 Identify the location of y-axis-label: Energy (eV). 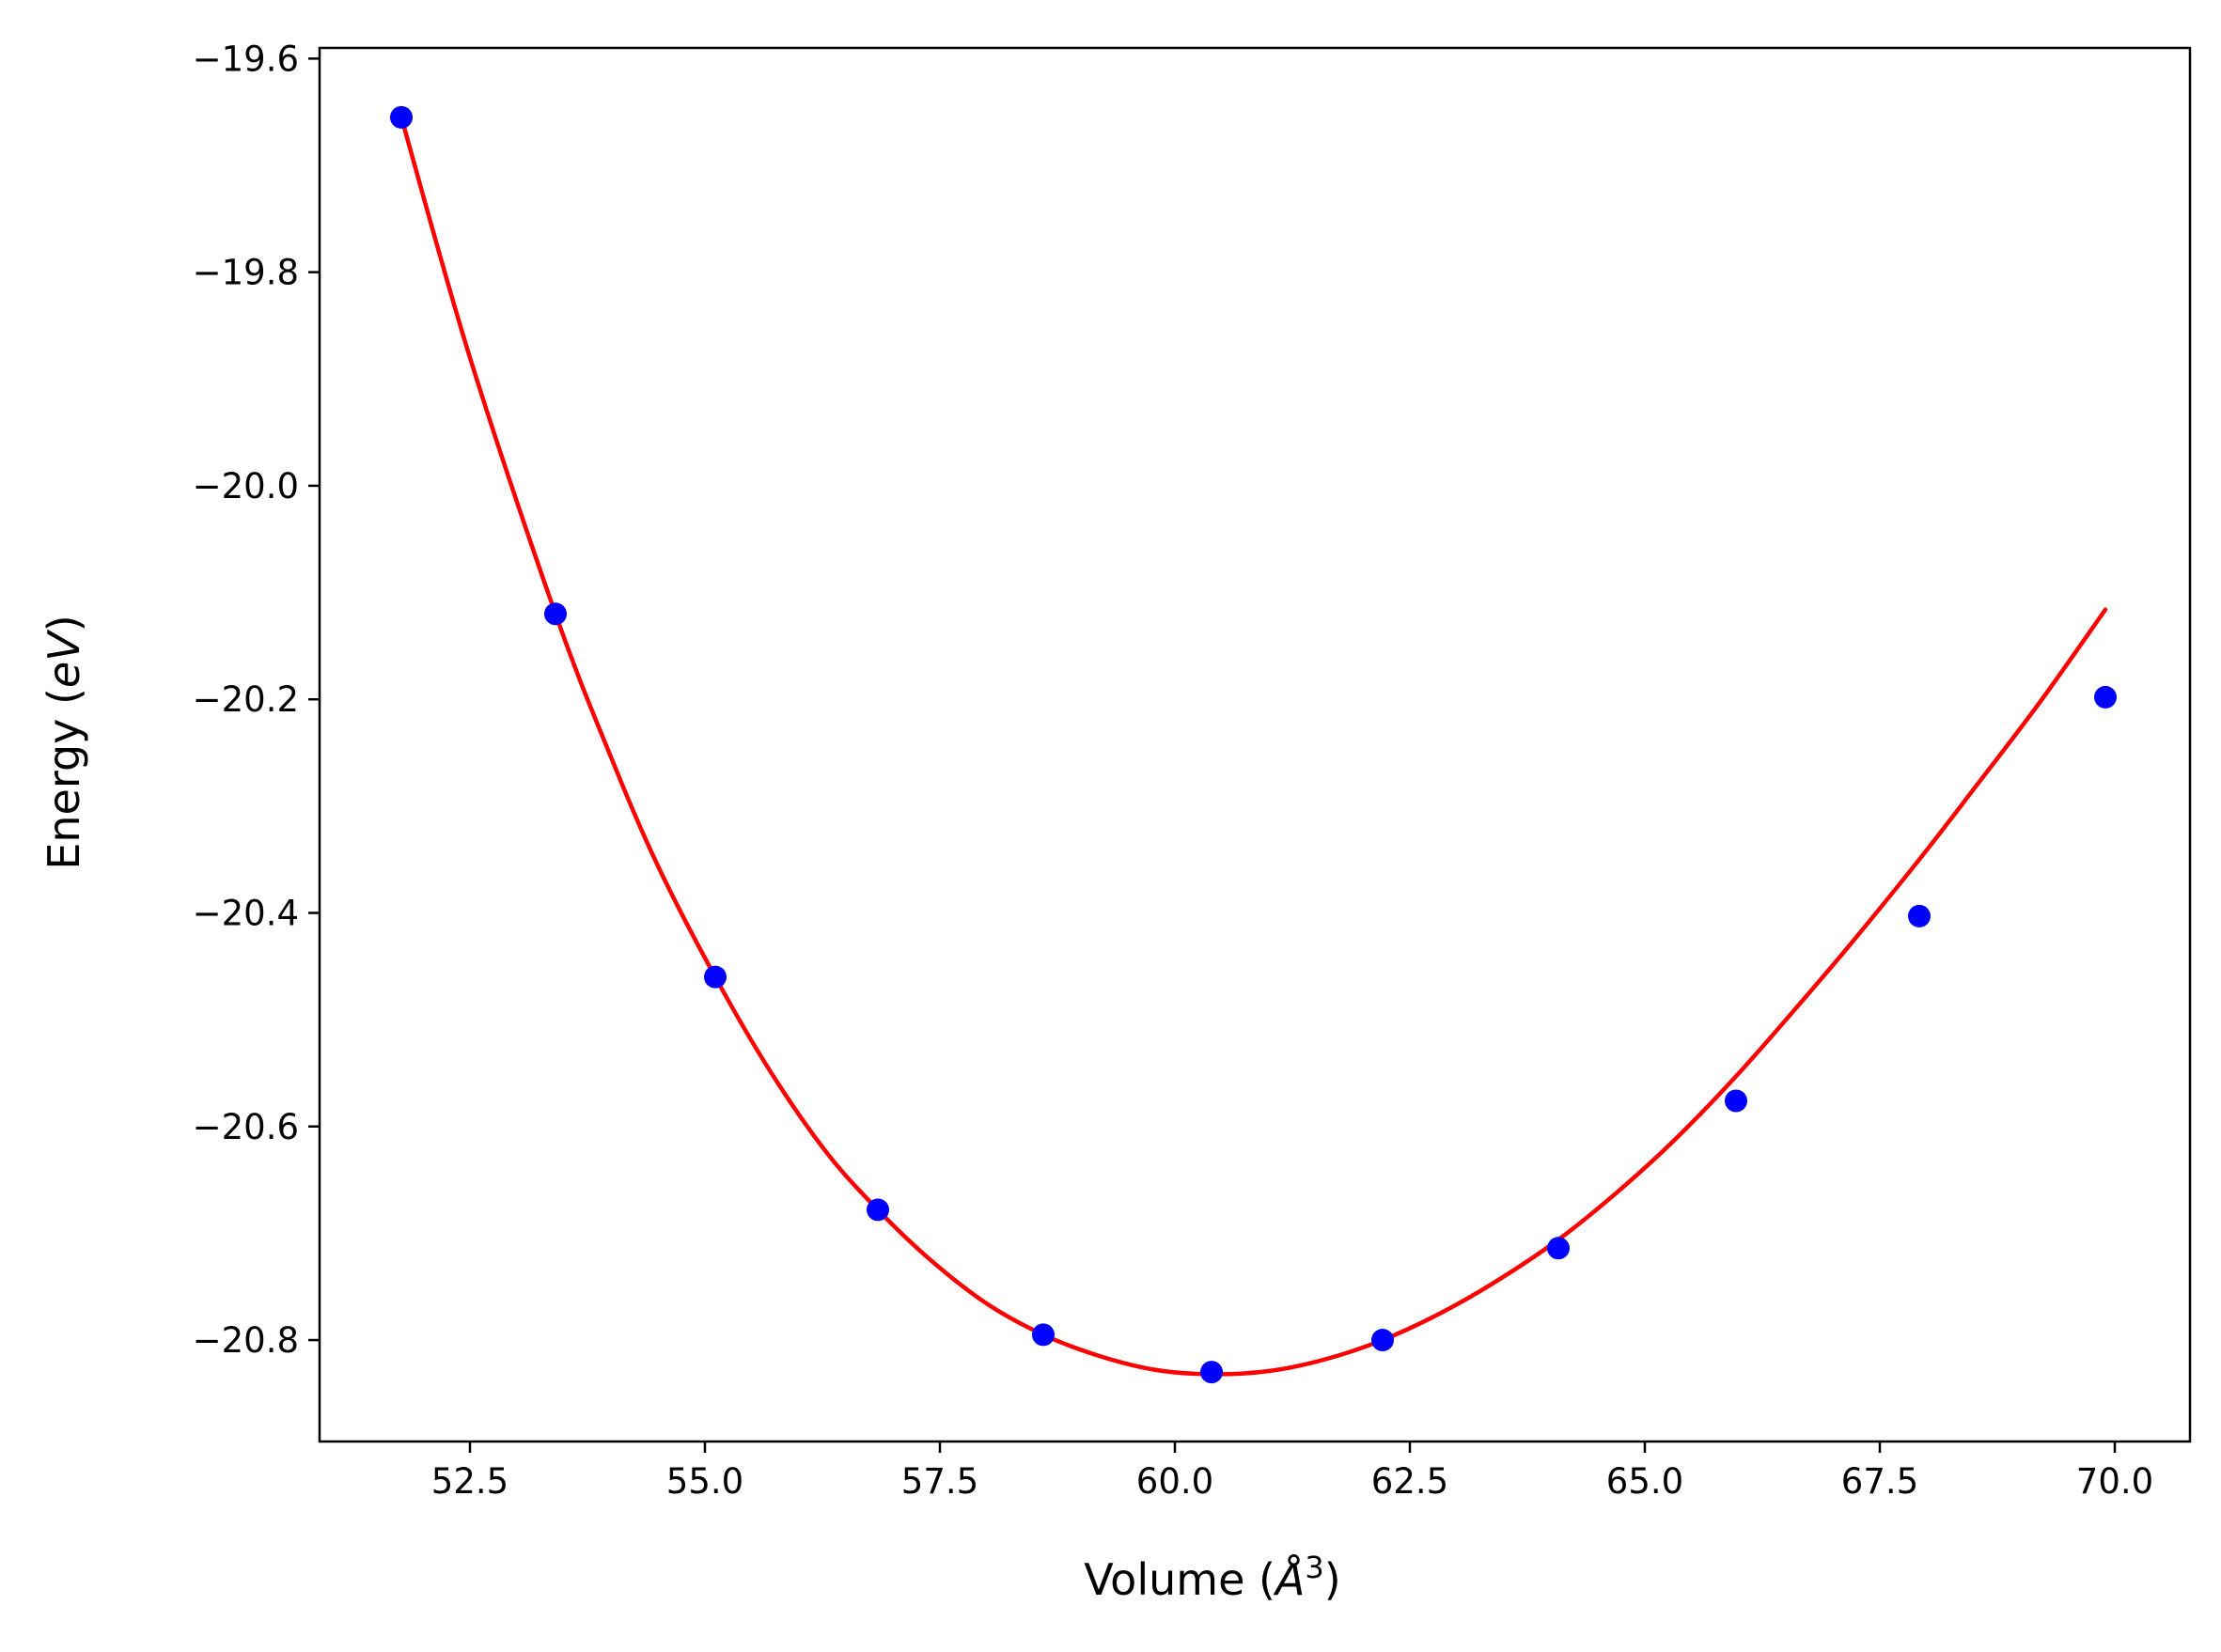
(64, 742).